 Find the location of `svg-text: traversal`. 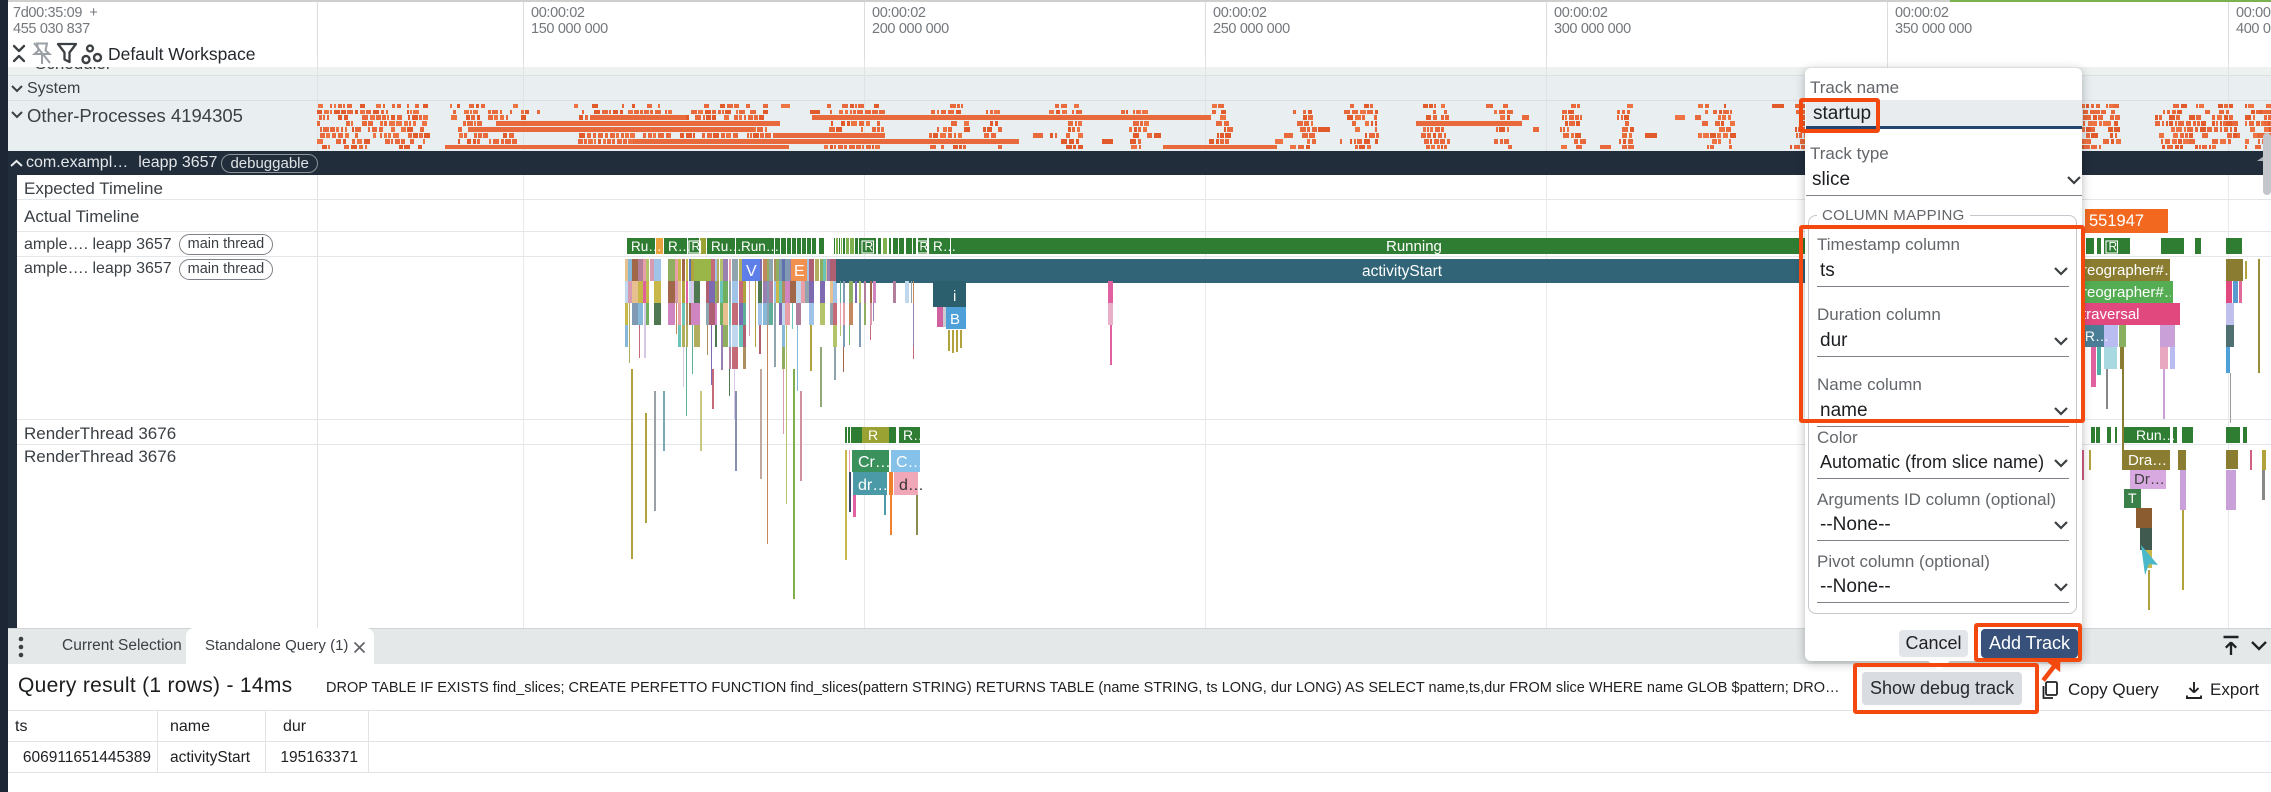

svg-text: traversal is located at coordinates (2111, 314).